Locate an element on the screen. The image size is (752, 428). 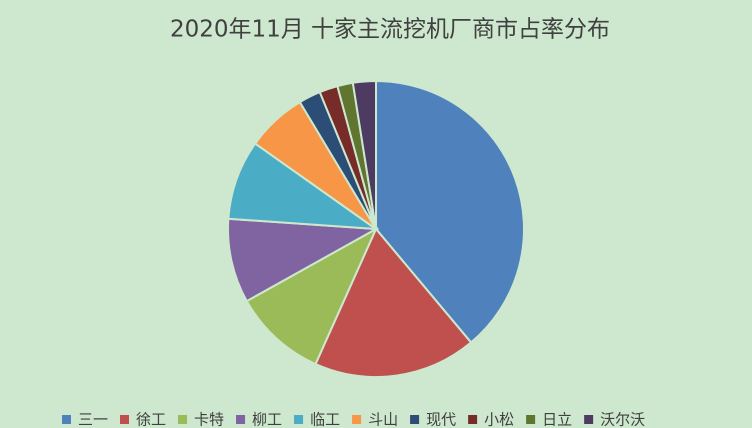
legend-label: 徐工 is located at coordinates (151, 419).